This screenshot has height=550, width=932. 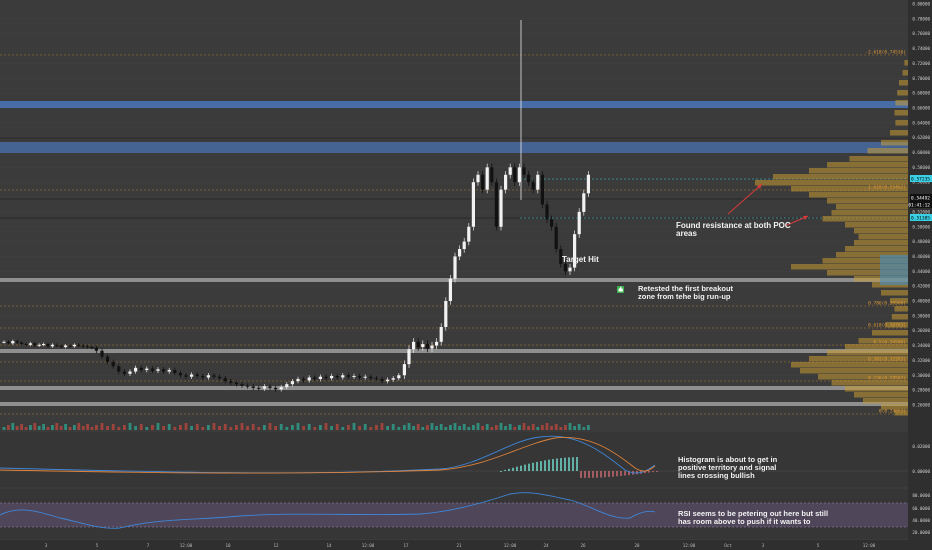 I want to click on price-tick-label: 0.58000, so click(x=921, y=167).